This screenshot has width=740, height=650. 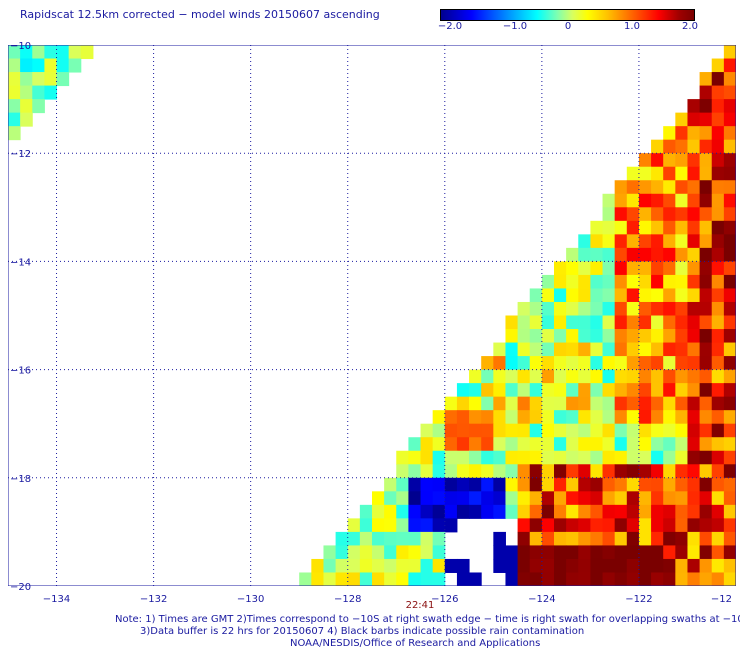 I want to click on x-tick-label: −132, so click(x=153, y=599).